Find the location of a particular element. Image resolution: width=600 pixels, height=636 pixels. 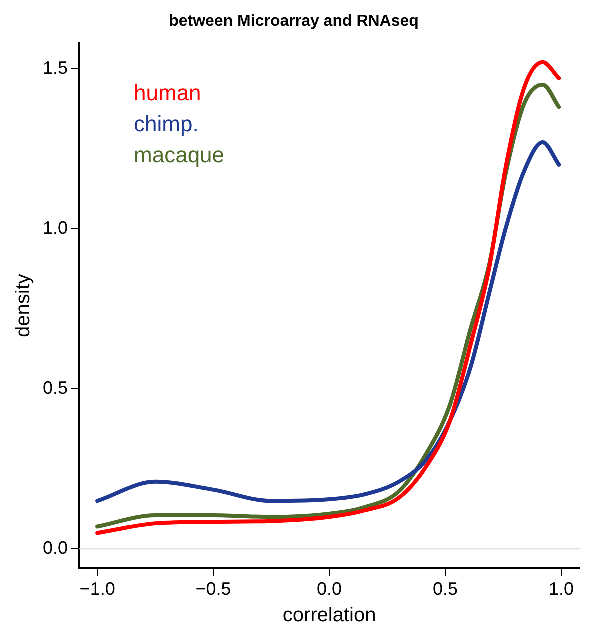

y-tick-label: 0.5 is located at coordinates (55, 388).